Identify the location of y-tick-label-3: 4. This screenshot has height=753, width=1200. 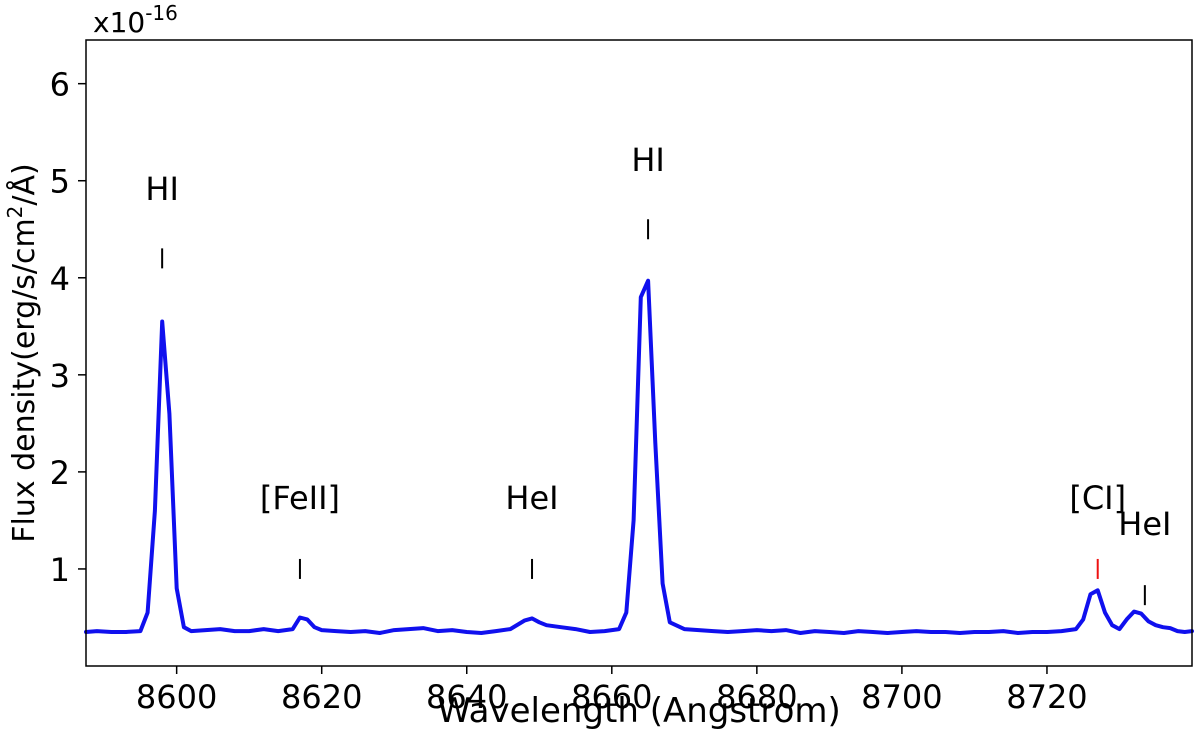
(60, 279).